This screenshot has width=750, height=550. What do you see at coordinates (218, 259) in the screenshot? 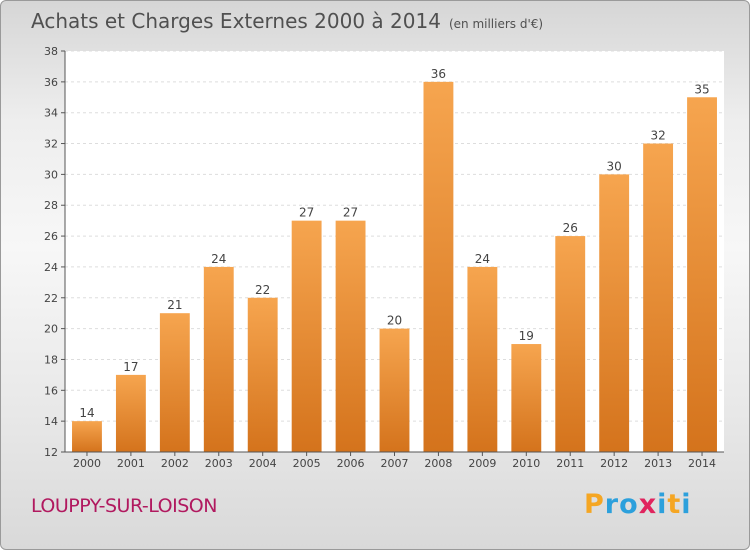
I see `data-label-2003: 24` at bounding box center [218, 259].